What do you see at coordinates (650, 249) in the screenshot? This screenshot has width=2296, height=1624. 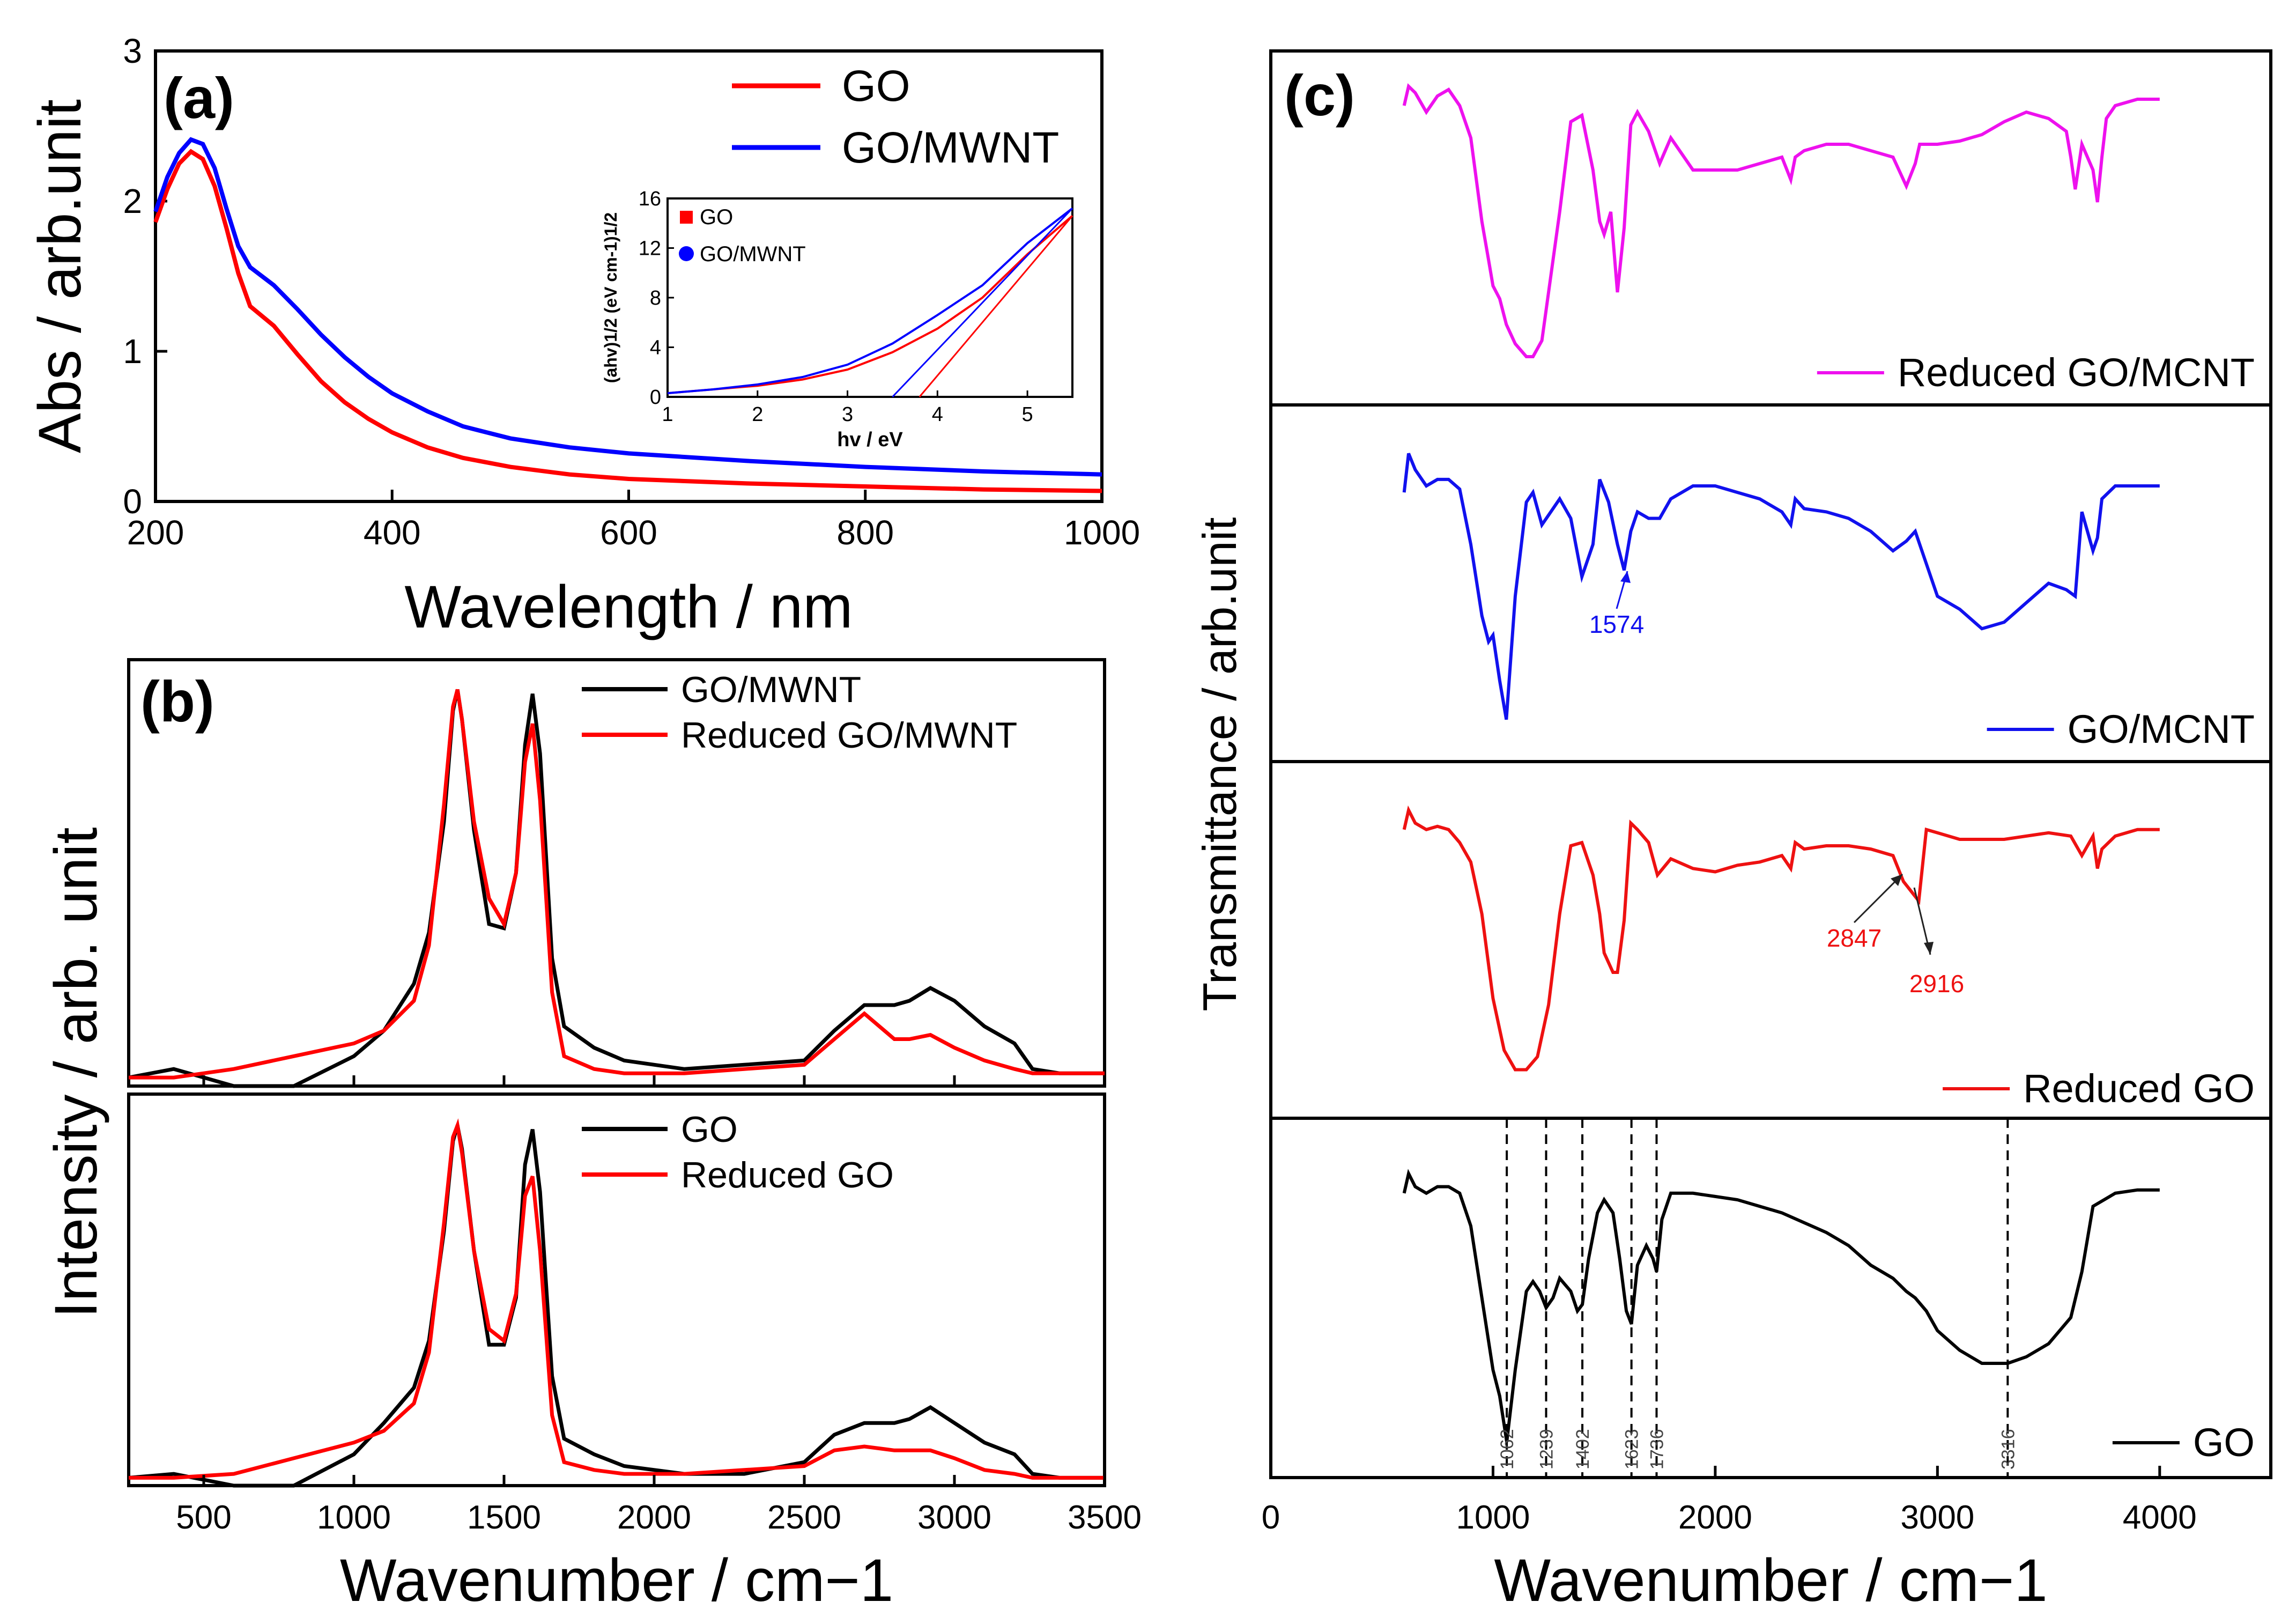 I see `inset-ytick-label: 12` at bounding box center [650, 249].